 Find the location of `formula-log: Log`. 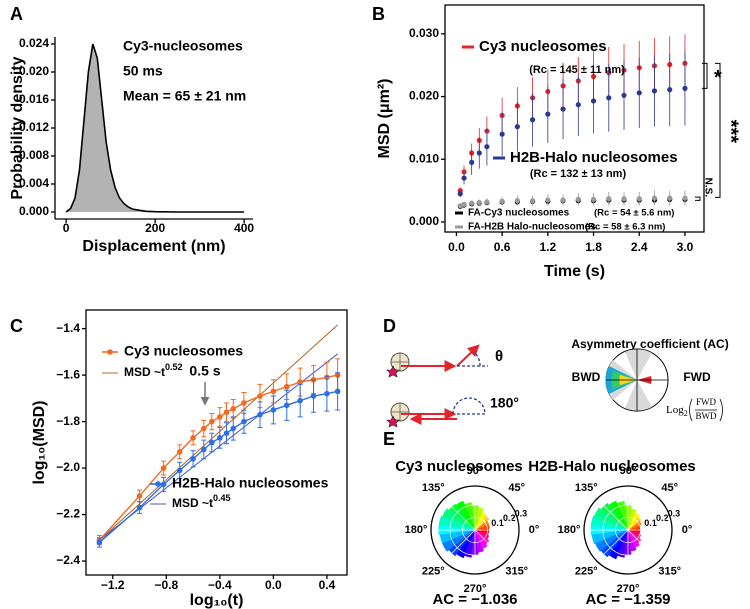

formula-log: Log is located at coordinates (675, 410).